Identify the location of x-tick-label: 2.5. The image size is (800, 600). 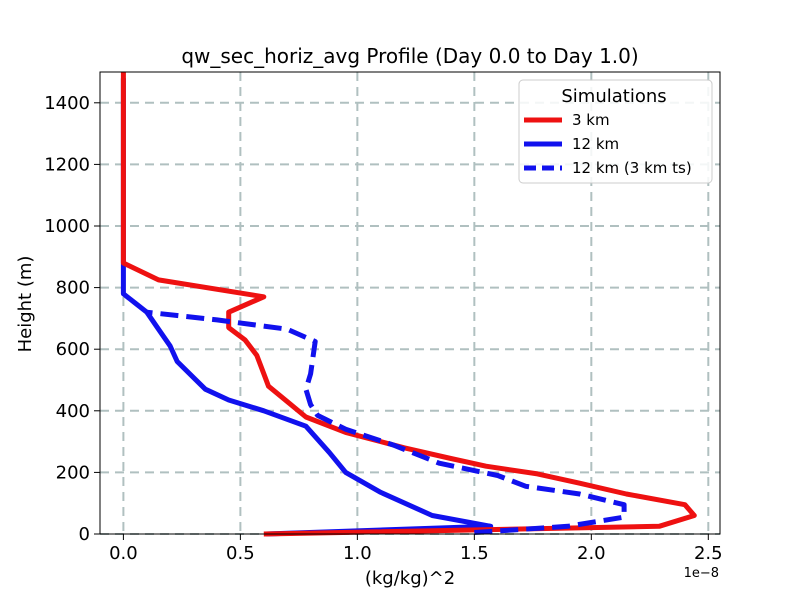
(708, 553).